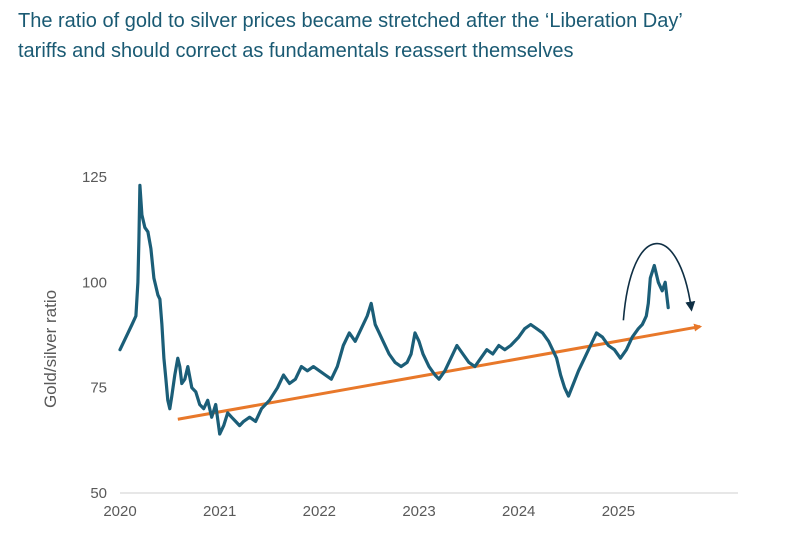 This screenshot has height=555, width=808. I want to click on x-tick-label: 2021, so click(219, 511).